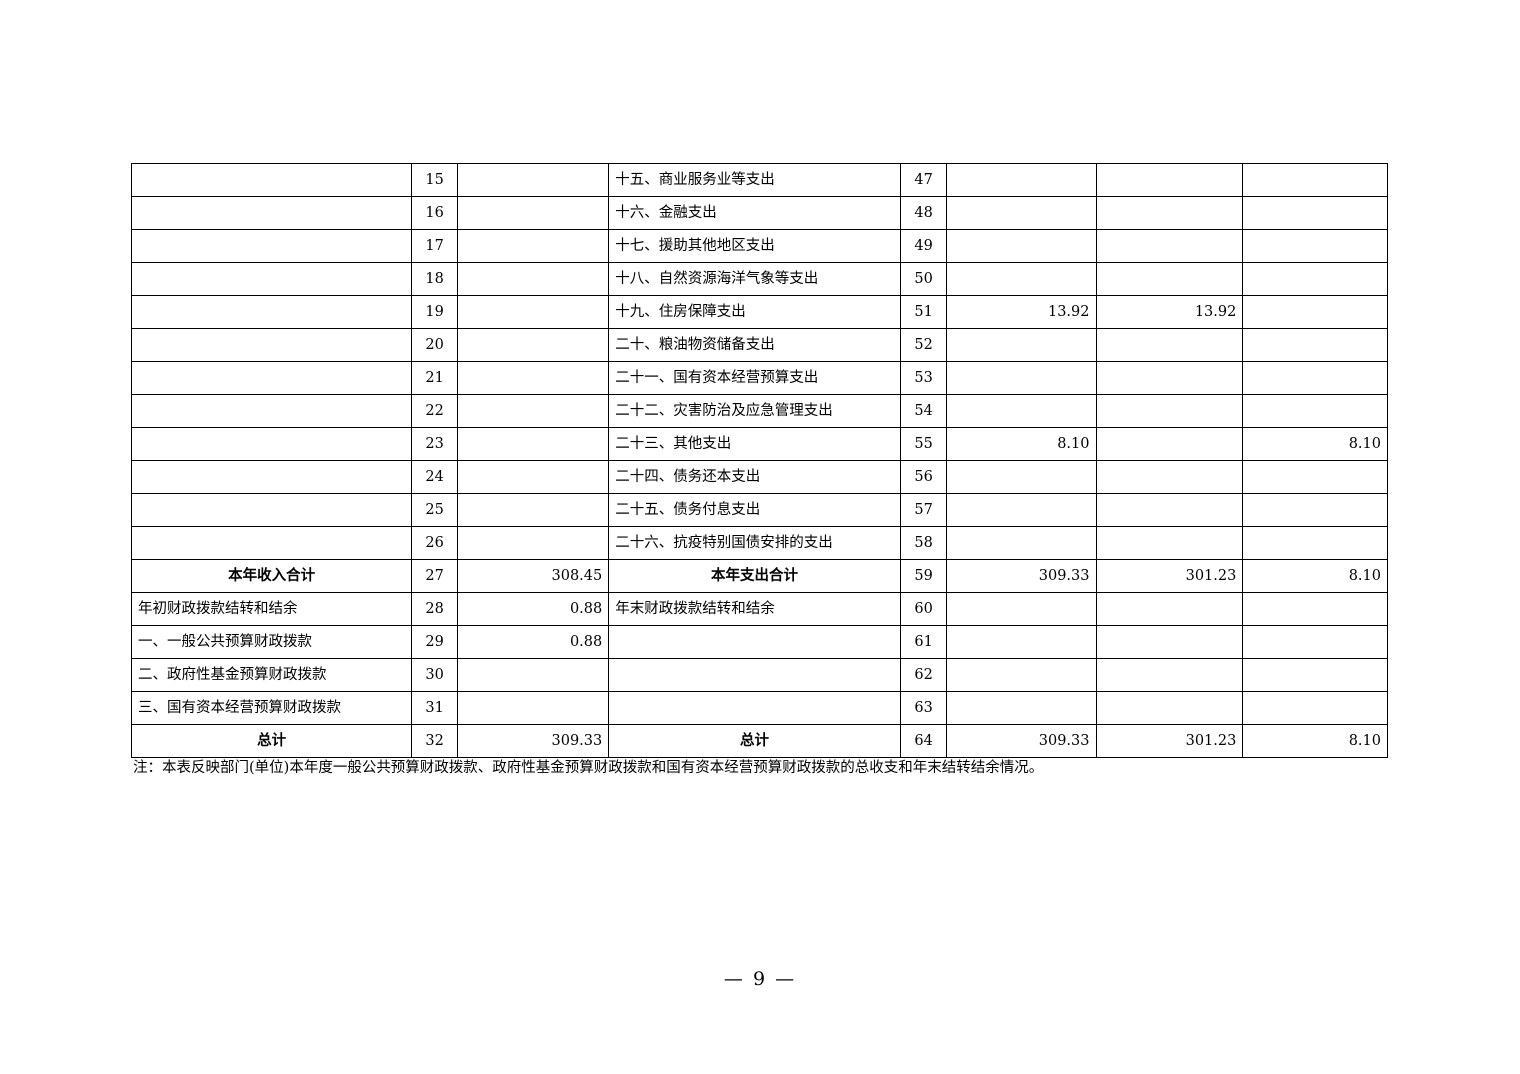  Describe the element at coordinates (1021, 576) in the screenshot. I see `expense-amount-total-cell: 309.33` at that location.